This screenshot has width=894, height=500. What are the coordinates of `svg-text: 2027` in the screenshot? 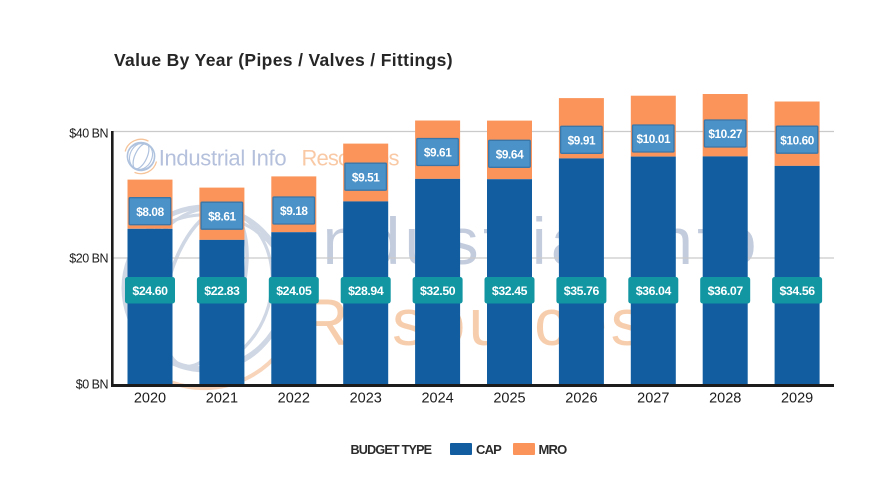 It's located at (653, 399).